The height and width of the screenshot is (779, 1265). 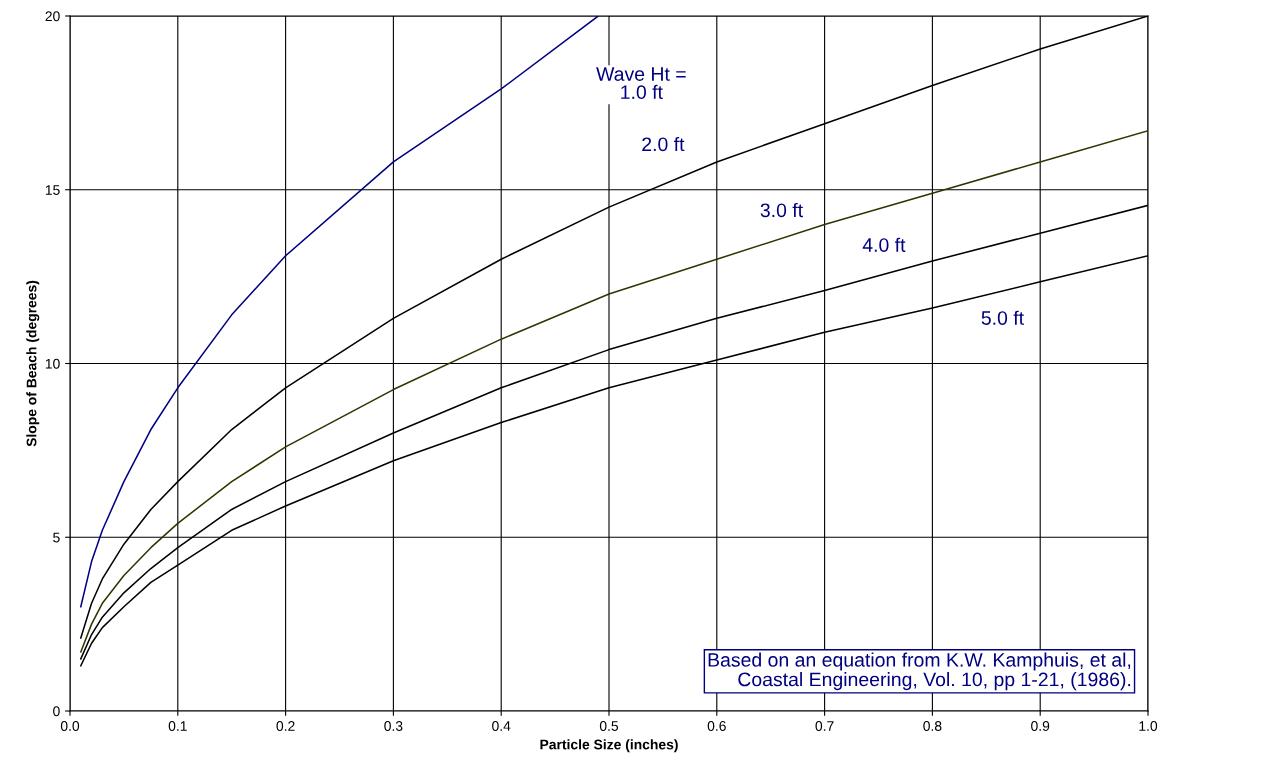 I want to click on series-label: 5.0 ft, so click(x=1002, y=317).